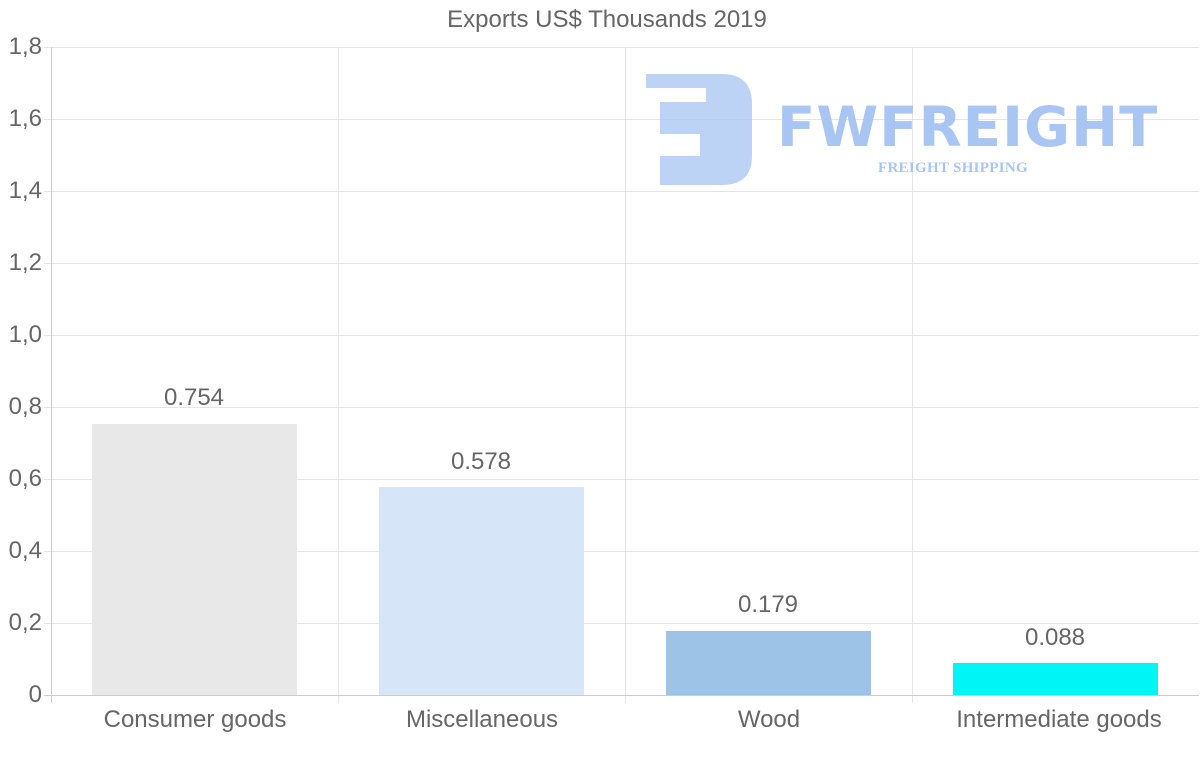  What do you see at coordinates (25, 550) in the screenshot?
I see `y-tick-label: 0,4` at bounding box center [25, 550].